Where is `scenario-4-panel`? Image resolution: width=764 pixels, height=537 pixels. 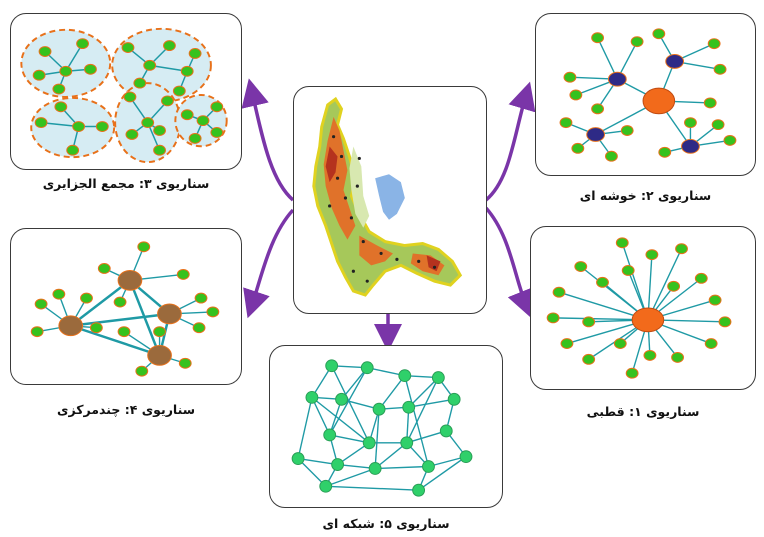
scenario-4-panel is located at coordinates (126, 306).